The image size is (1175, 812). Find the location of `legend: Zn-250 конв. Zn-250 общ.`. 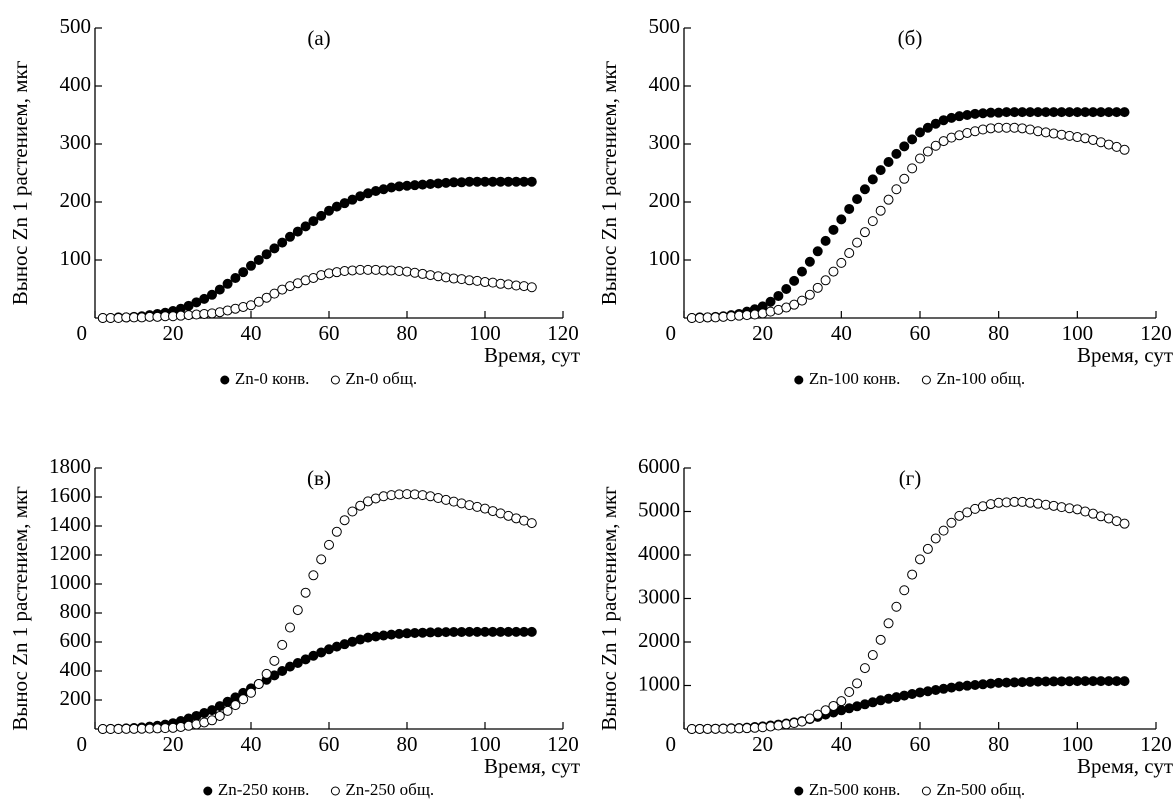

legend: Zn-250 конв. Zn-250 общ. is located at coordinates (318, 789).